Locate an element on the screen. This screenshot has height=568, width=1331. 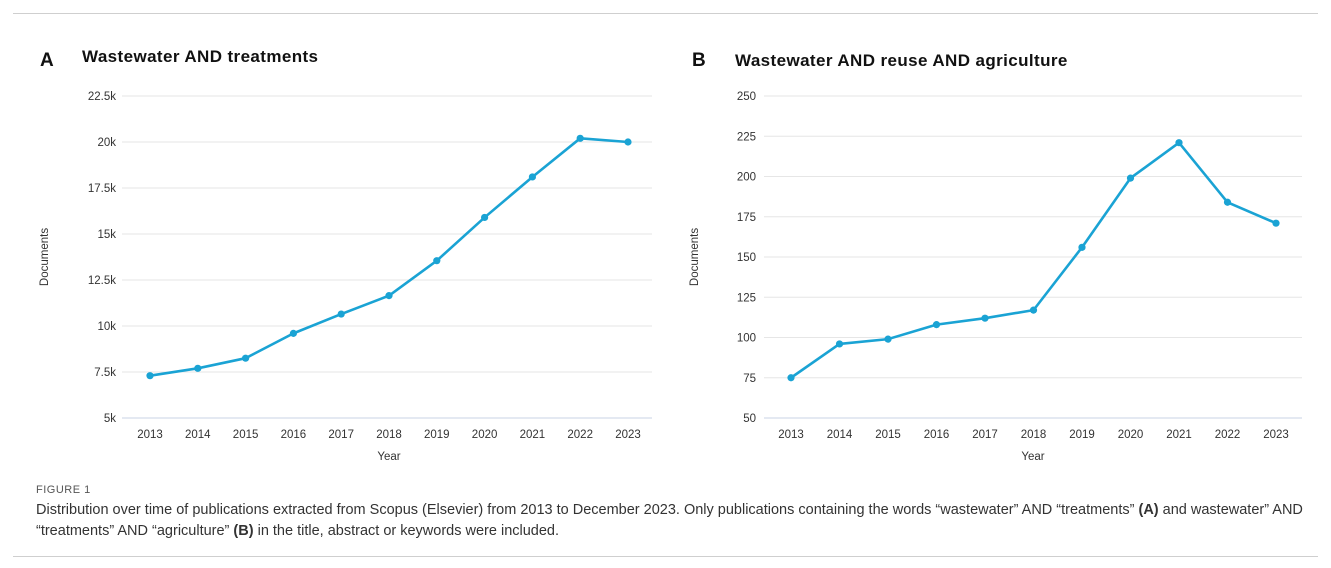
y-tick-label: 7.5k is located at coordinates (105, 373).